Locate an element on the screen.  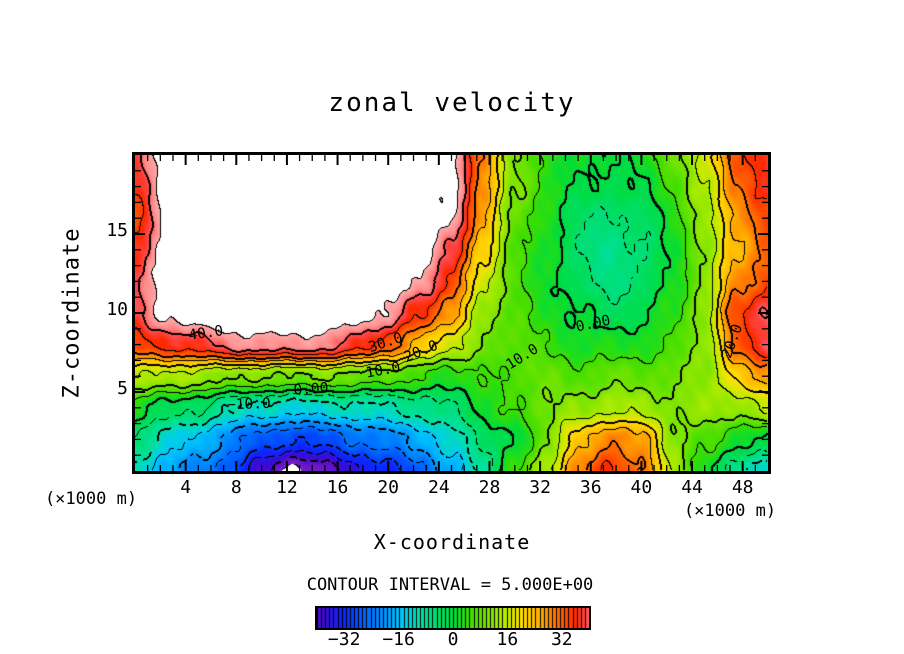
colorbar-canvas is located at coordinates (453, 618).